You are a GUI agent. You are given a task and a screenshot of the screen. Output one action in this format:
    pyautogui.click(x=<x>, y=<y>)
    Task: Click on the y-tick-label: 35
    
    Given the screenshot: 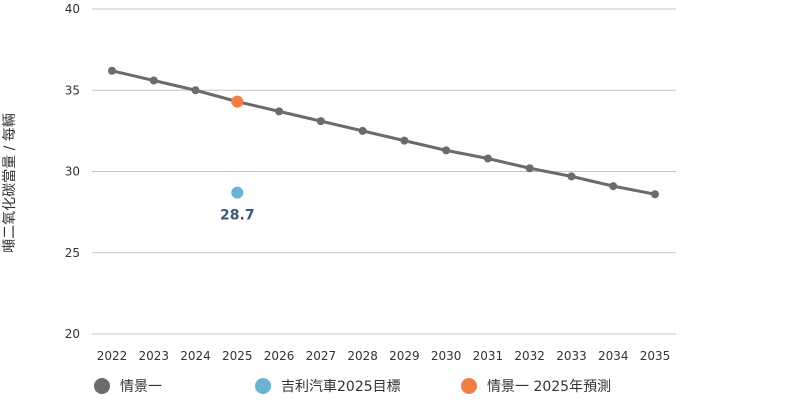 What is the action you would take?
    pyautogui.click(x=72, y=90)
    